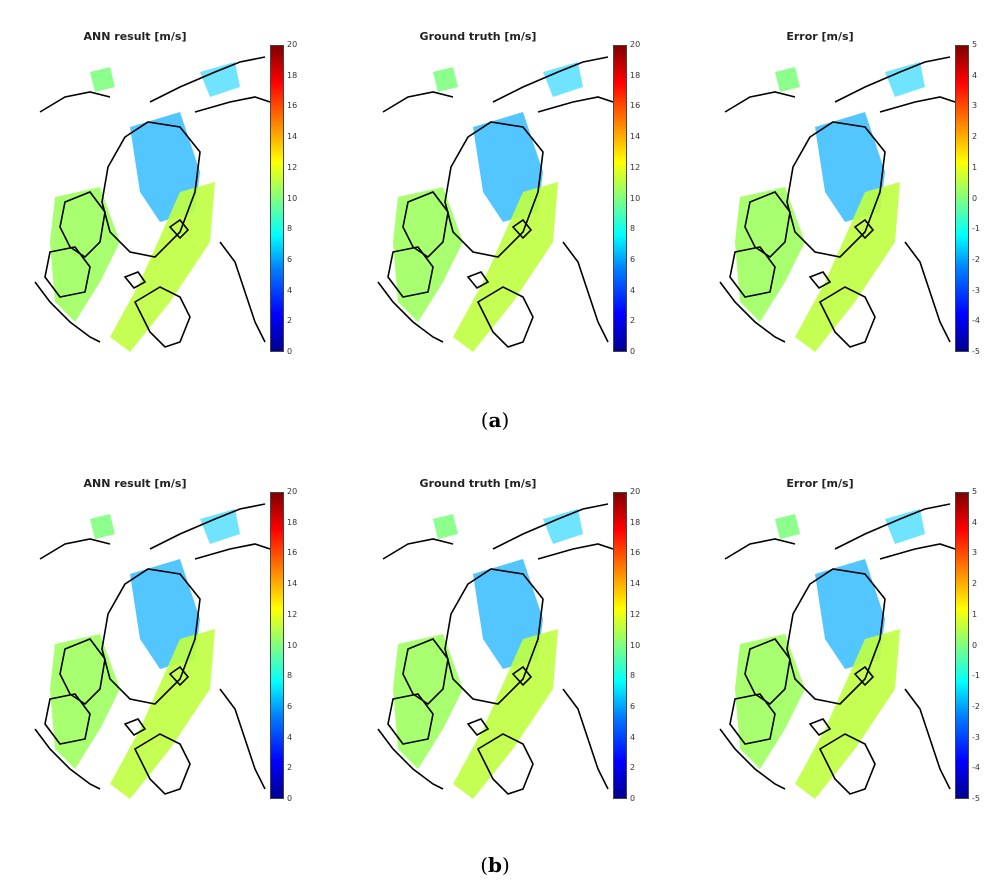 This screenshot has height=896, width=1006. I want to click on colorbar-tick-label: -5, so click(976, 351).